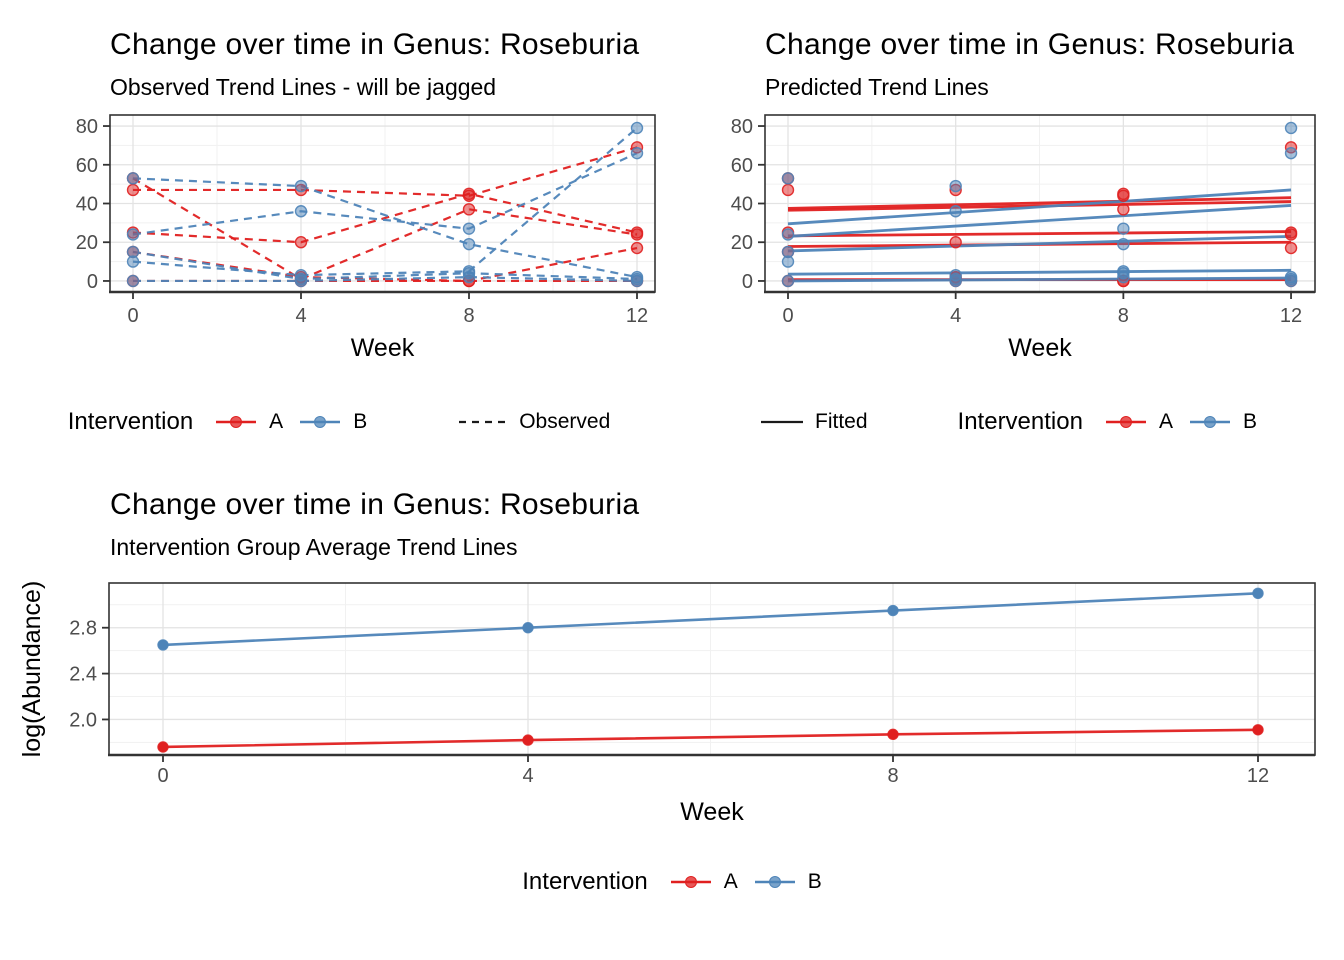 The width and height of the screenshot is (1344, 960). What do you see at coordinates (877, 87) in the screenshot?
I see `chart-subtitle: Predicted Trend Lines` at bounding box center [877, 87].